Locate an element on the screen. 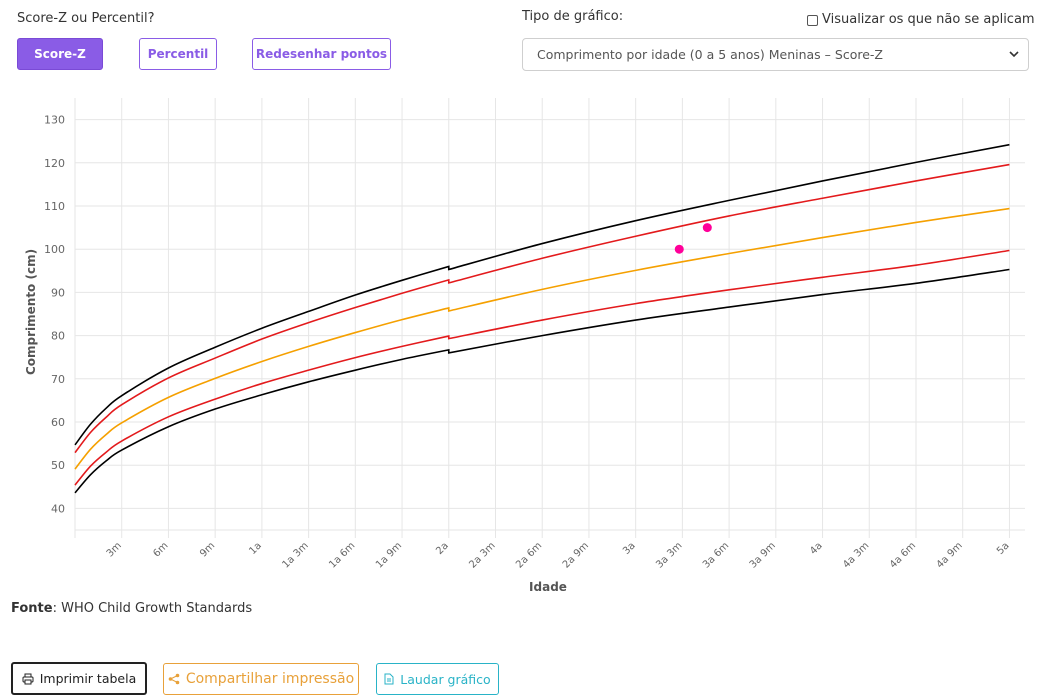 The width and height of the screenshot is (1043, 697). x-tick-label: 3a 3m is located at coordinates (669, 555).